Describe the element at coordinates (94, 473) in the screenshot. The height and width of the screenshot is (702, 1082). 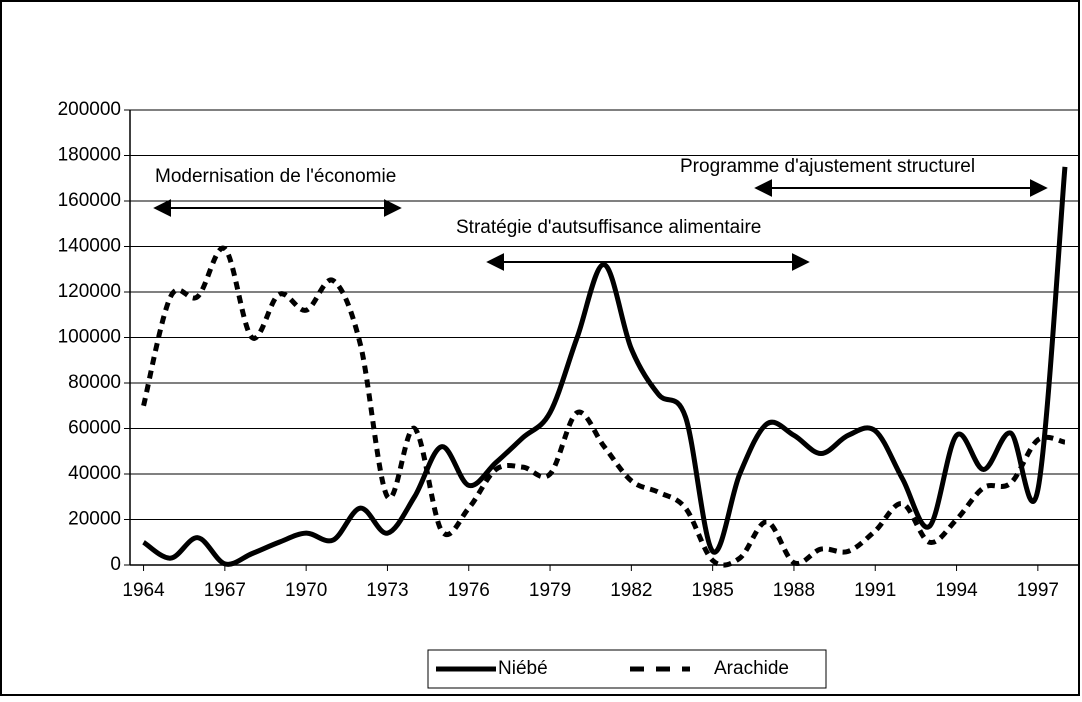
I see `y-tick-label: 40000` at that location.